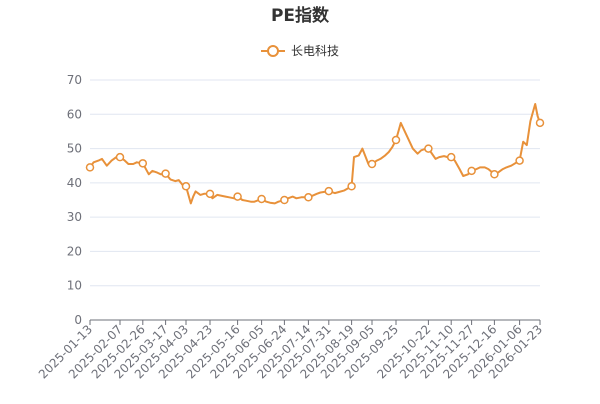 The image size is (600, 404). I want to click on legend-marker, so click(273, 51).